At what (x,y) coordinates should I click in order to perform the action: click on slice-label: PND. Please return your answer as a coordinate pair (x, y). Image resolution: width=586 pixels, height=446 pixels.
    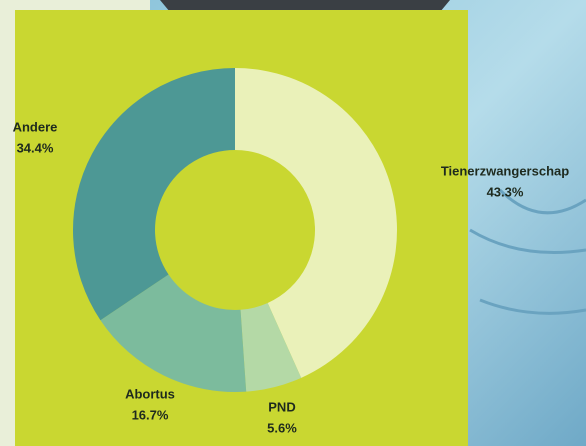
    Looking at the image, I should click on (281, 406).